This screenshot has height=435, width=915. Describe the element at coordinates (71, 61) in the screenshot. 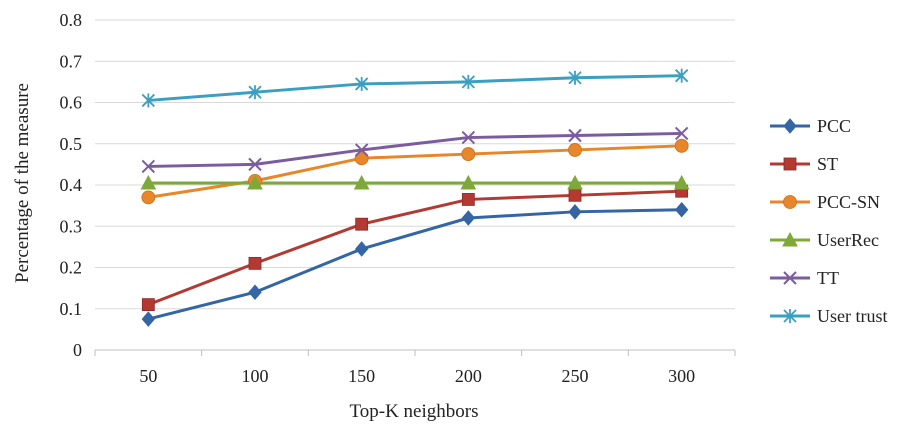

I see `y-tick-label: 0.7` at that location.